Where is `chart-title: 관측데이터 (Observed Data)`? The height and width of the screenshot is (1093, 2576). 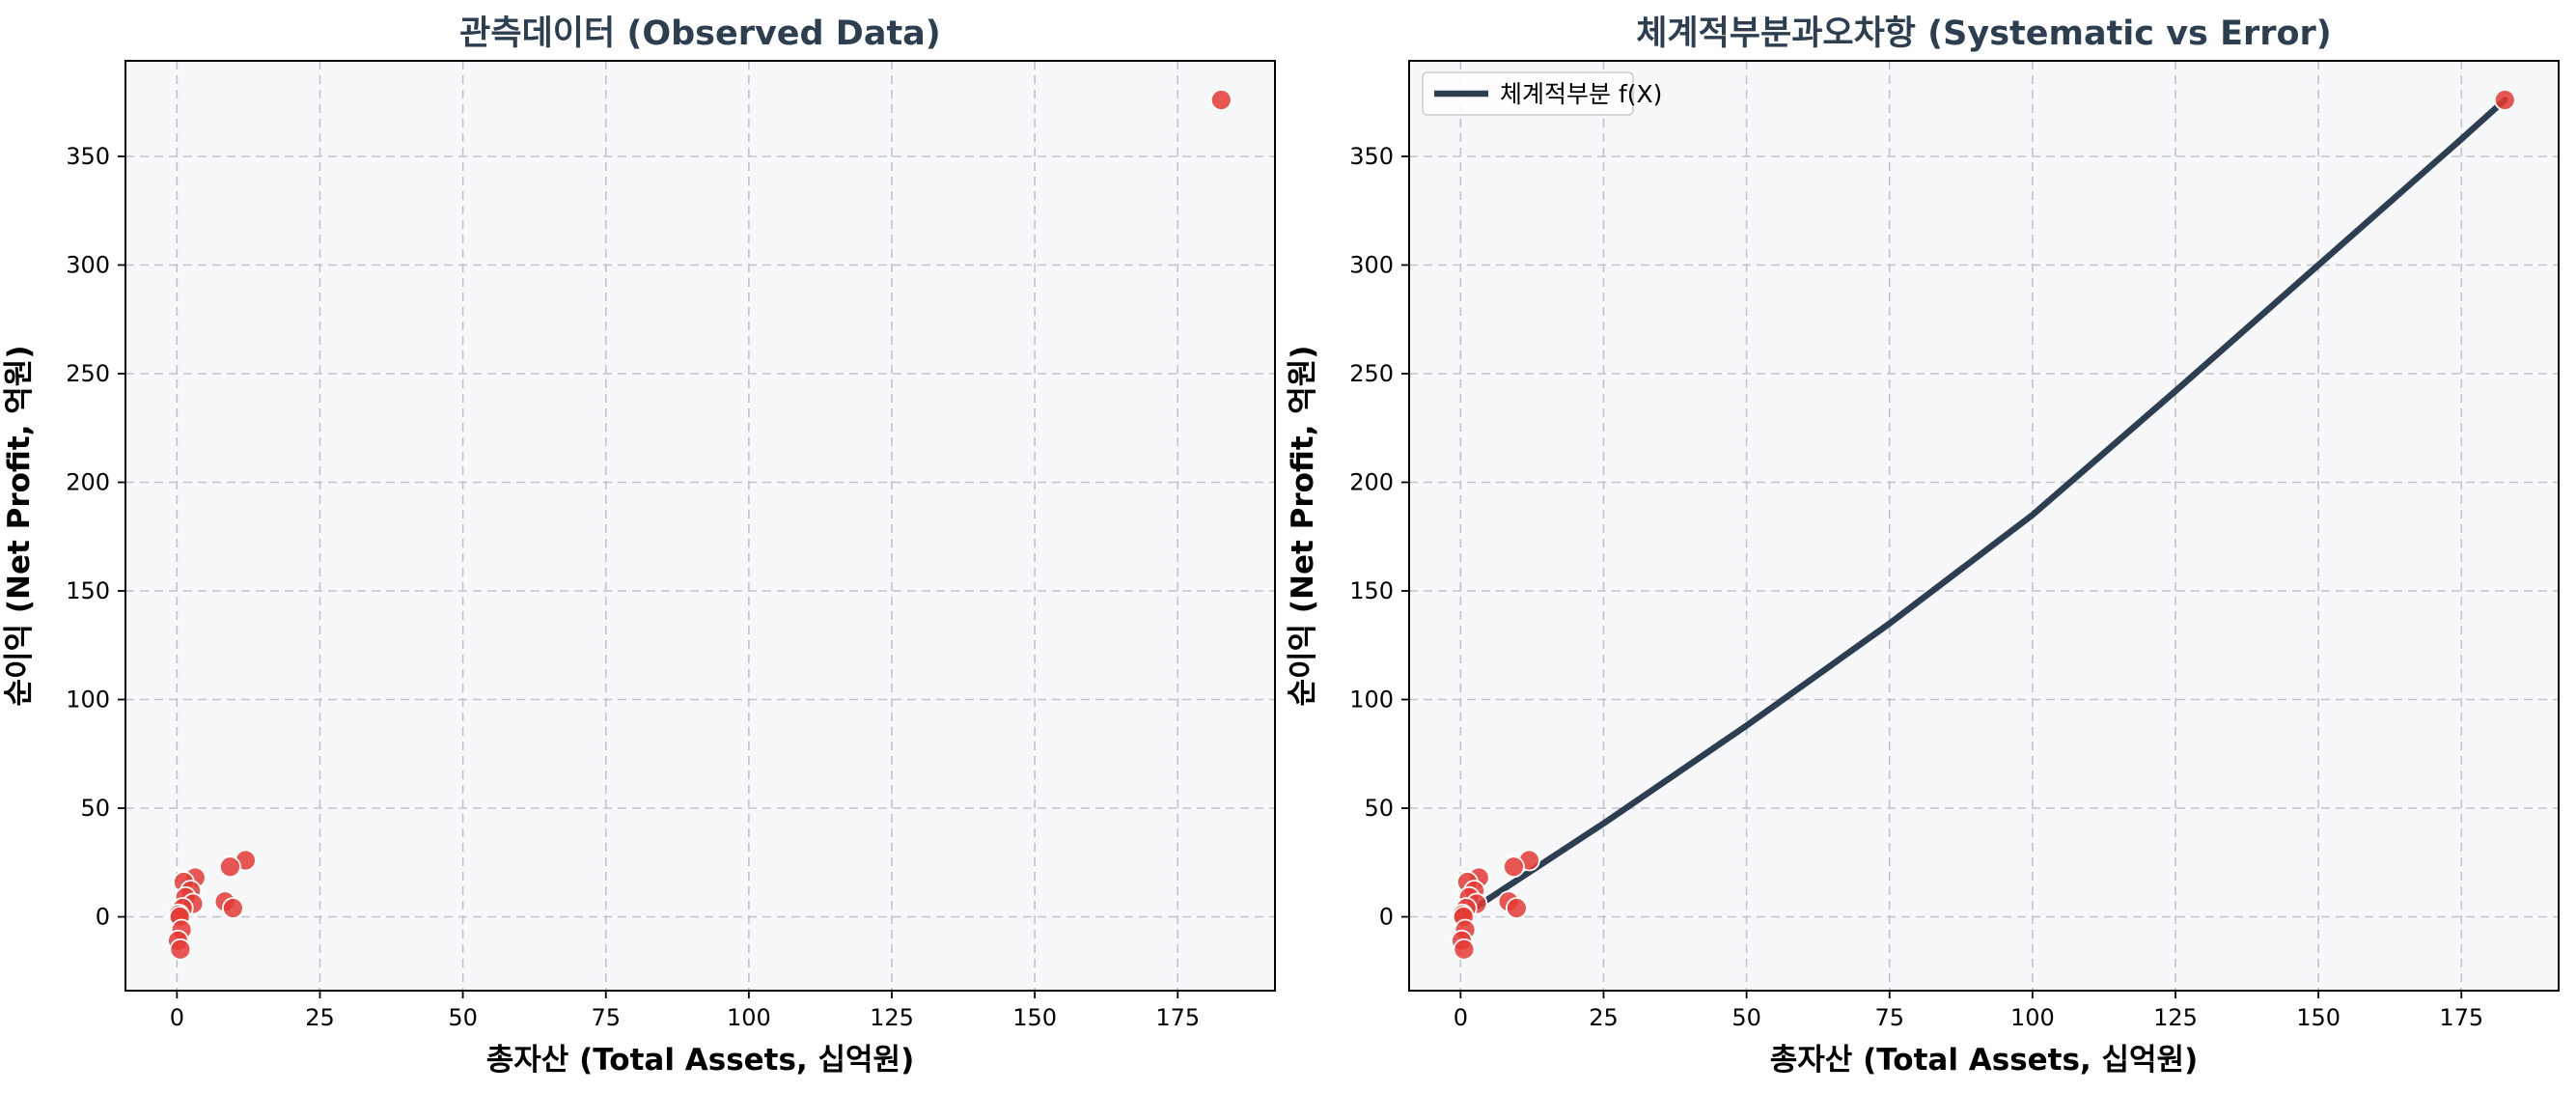
chart-title: 관측데이터 (Observed Data) is located at coordinates (700, 33).